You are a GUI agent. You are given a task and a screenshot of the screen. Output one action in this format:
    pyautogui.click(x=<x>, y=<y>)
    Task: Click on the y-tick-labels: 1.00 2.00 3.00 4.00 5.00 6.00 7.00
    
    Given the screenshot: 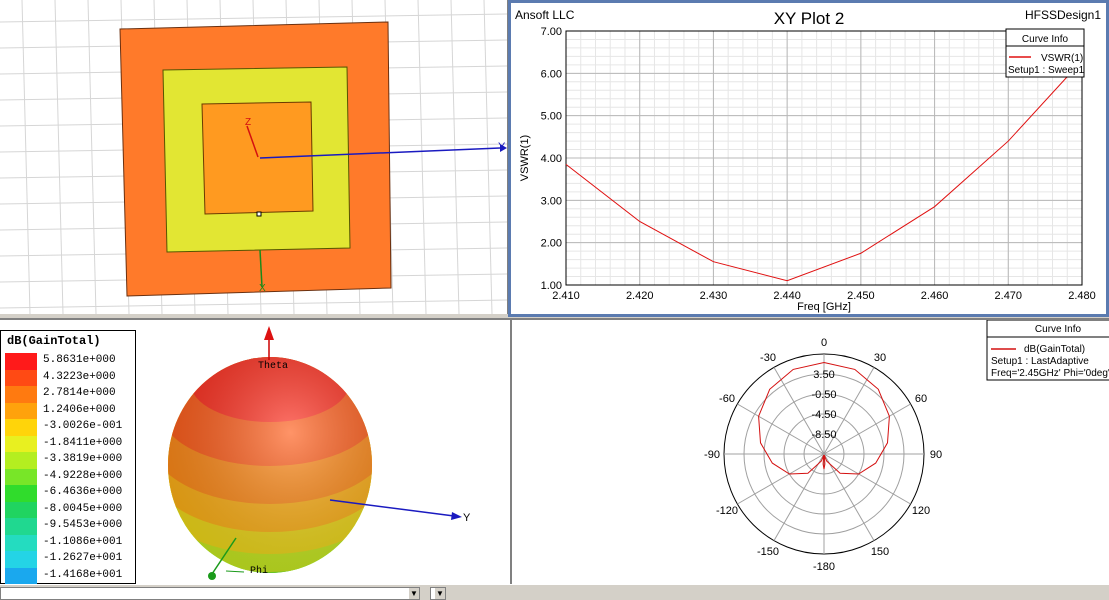 What is the action you would take?
    pyautogui.click(x=551, y=159)
    